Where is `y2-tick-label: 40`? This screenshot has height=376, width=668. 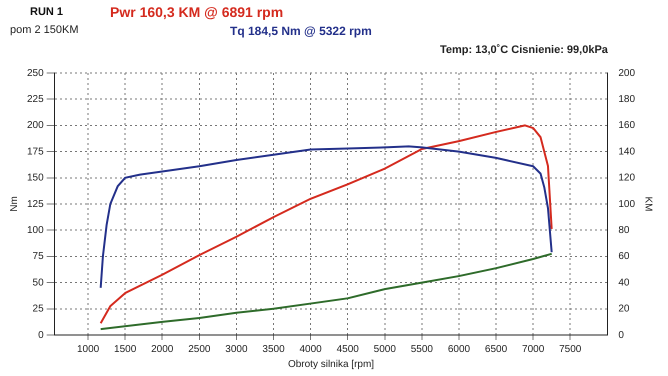 y2-tick-label: 40 is located at coordinates (624, 282).